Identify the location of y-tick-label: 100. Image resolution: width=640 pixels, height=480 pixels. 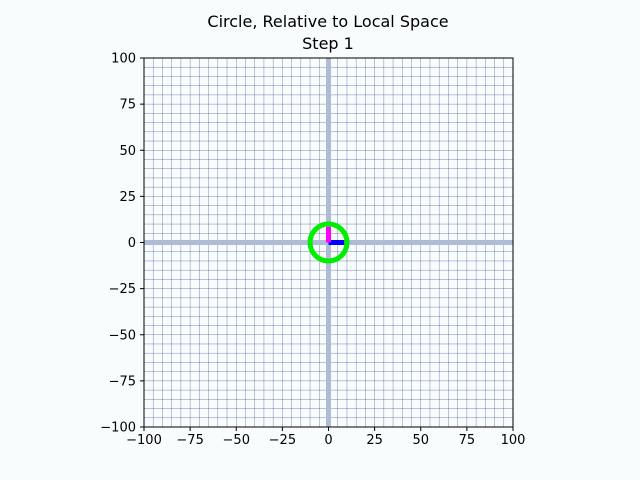
(123, 59).